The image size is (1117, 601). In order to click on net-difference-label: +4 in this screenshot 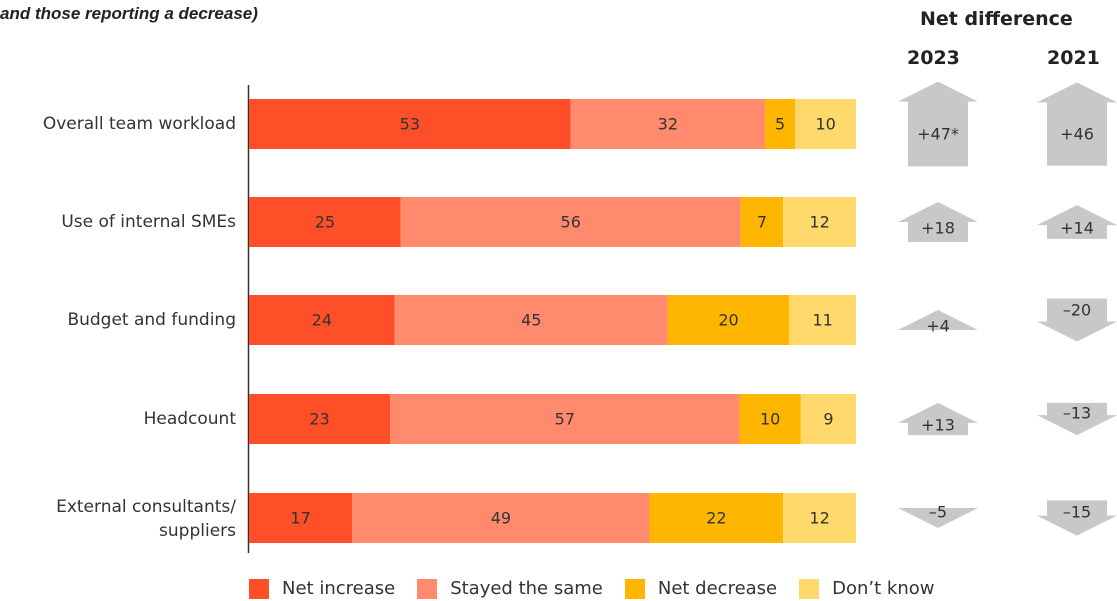, I will do `click(938, 326)`.